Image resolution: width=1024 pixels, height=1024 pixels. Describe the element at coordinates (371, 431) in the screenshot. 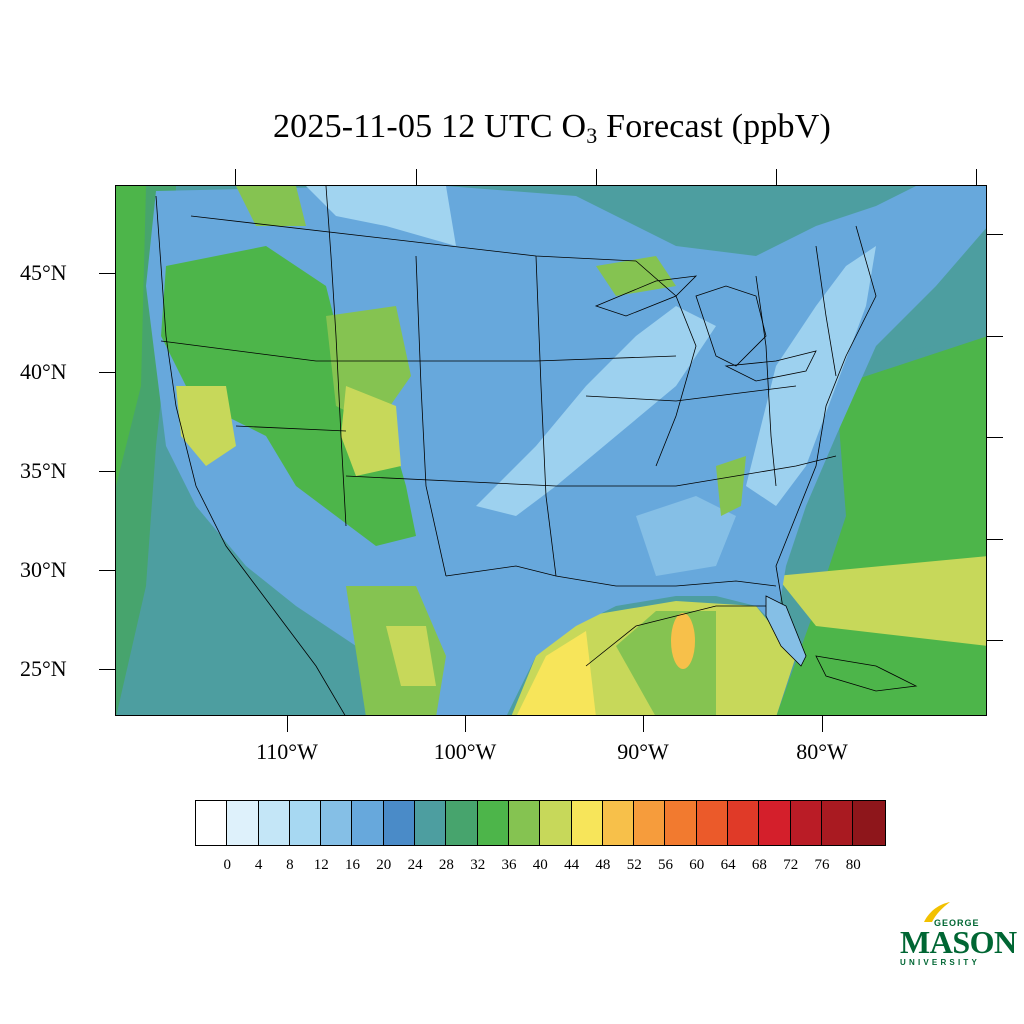

I see `colorado-yellow` at that location.